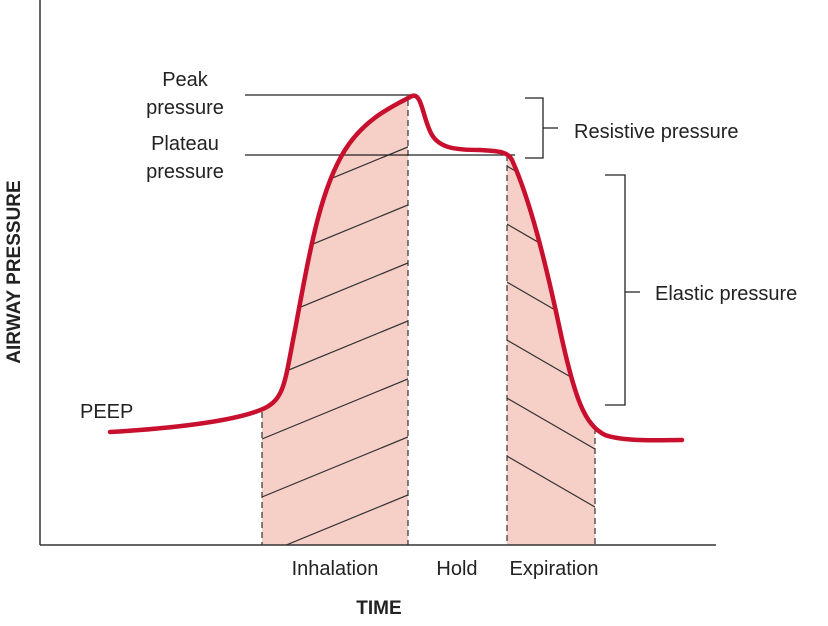  I want to click on phase-label: Inhalation, so click(335, 569).